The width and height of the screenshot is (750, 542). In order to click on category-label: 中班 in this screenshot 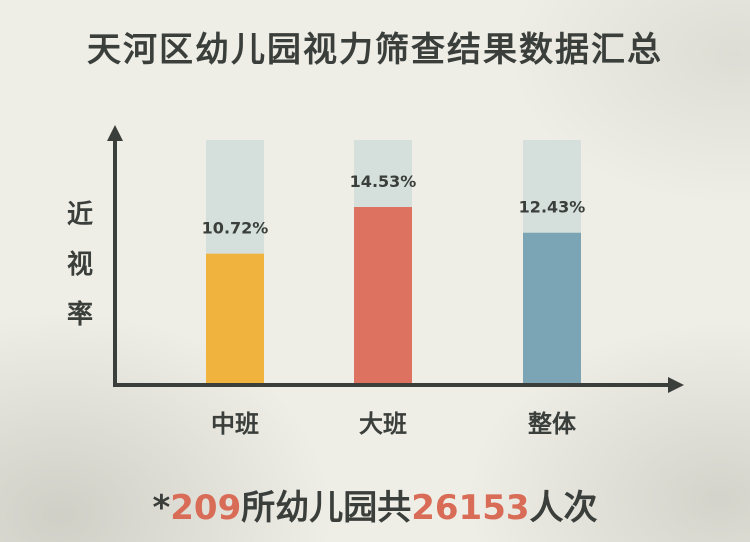, I will do `click(235, 424)`.